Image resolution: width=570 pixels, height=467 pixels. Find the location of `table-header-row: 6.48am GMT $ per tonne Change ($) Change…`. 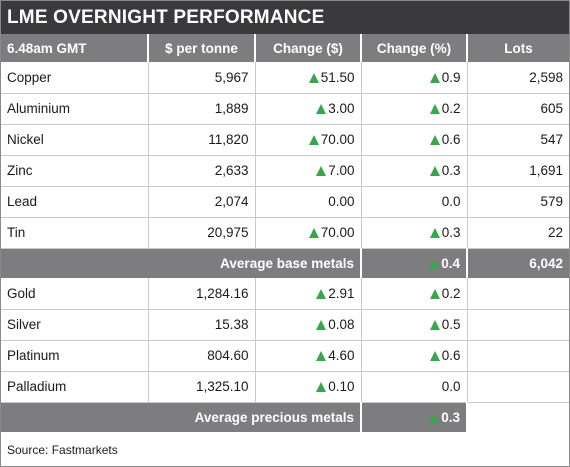

table-header-row: 6.48am GMT $ per tonne Change ($) Change… is located at coordinates (285, 48).